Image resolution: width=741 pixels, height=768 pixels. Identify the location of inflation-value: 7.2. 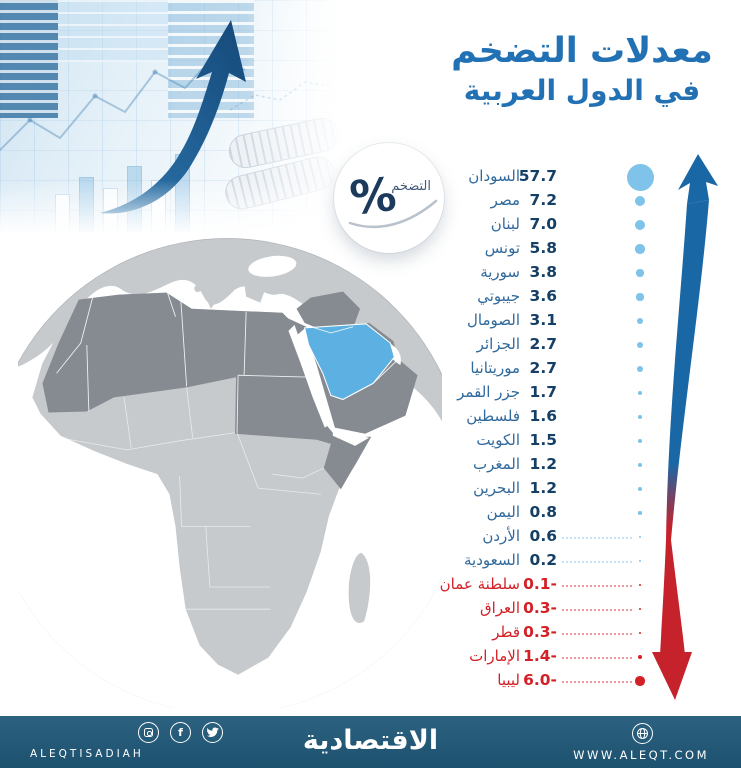
(543, 200).